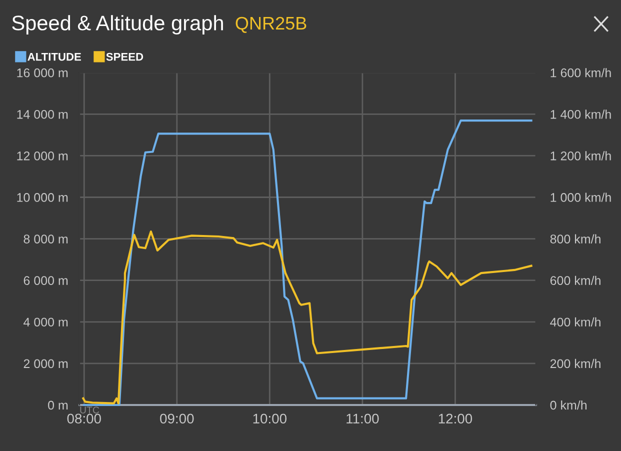 This screenshot has height=451, width=621. What do you see at coordinates (270, 419) in the screenshot?
I see `x-tick-label: 10:00` at bounding box center [270, 419].